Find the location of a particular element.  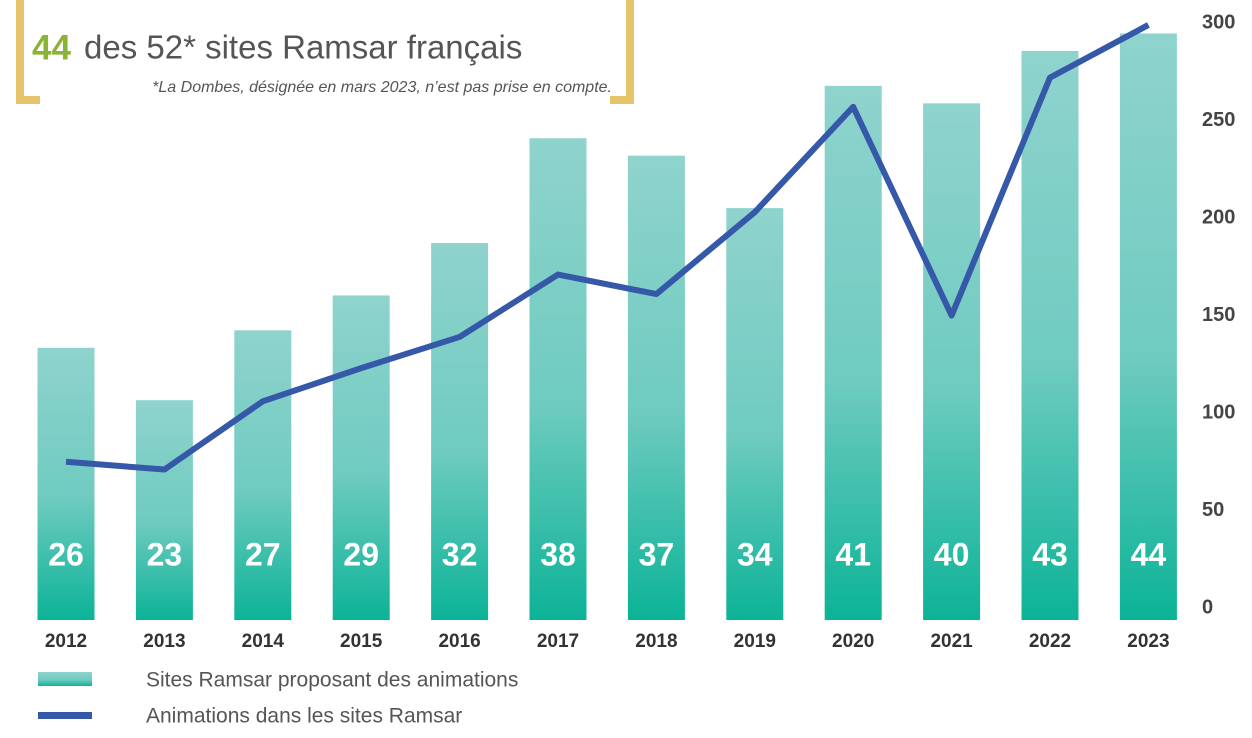

y2-tick-label: 250 is located at coordinates (1218, 120).